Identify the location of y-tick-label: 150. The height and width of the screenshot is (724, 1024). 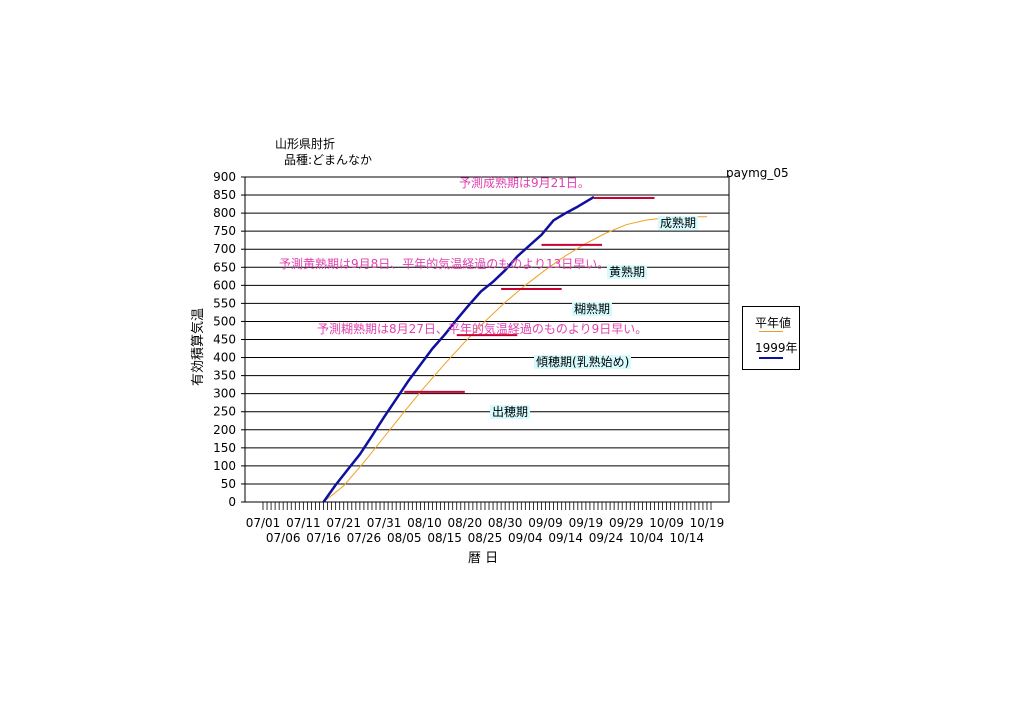
(224, 448).